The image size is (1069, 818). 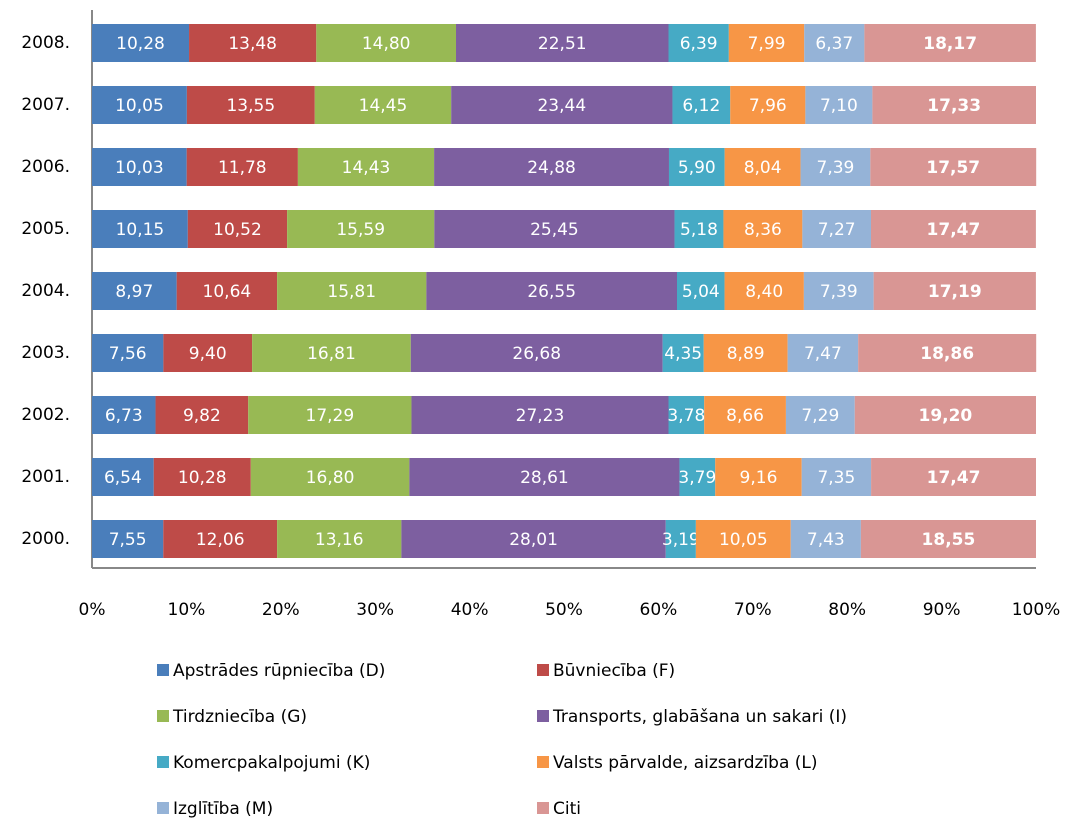 What do you see at coordinates (540, 416) in the screenshot?
I see `value-label: 27,23` at bounding box center [540, 416].